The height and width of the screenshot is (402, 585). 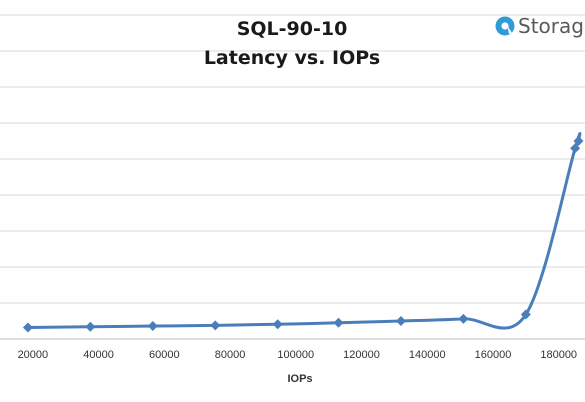 I want to click on x-tick-label: 180000, so click(x=558, y=355).